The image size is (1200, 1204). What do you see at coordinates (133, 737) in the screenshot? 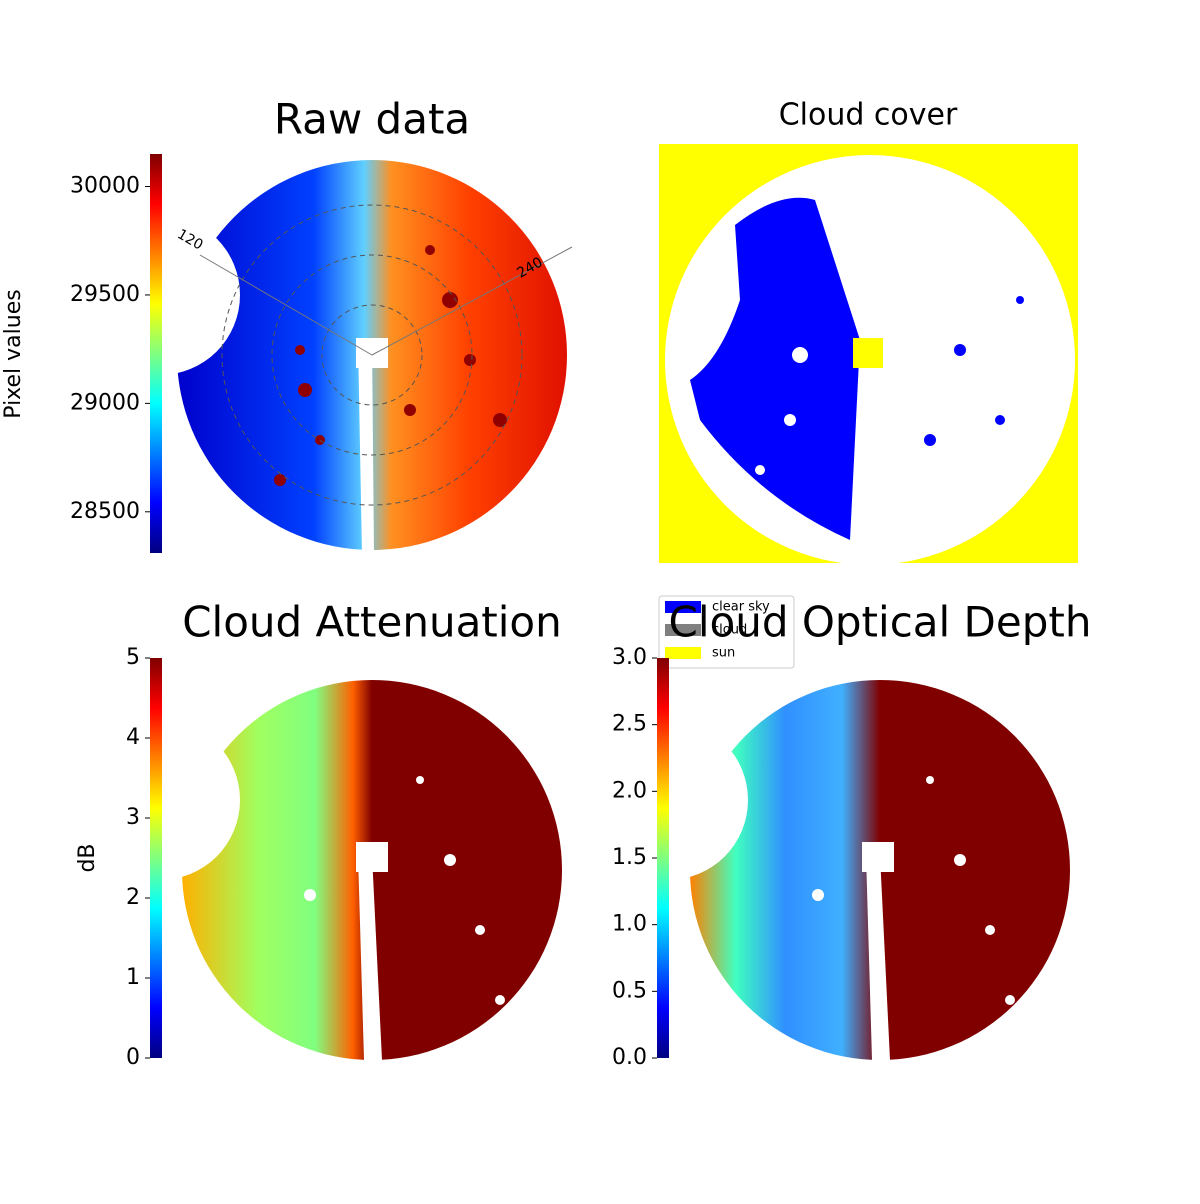
I see `tick-label: 4` at bounding box center [133, 737].